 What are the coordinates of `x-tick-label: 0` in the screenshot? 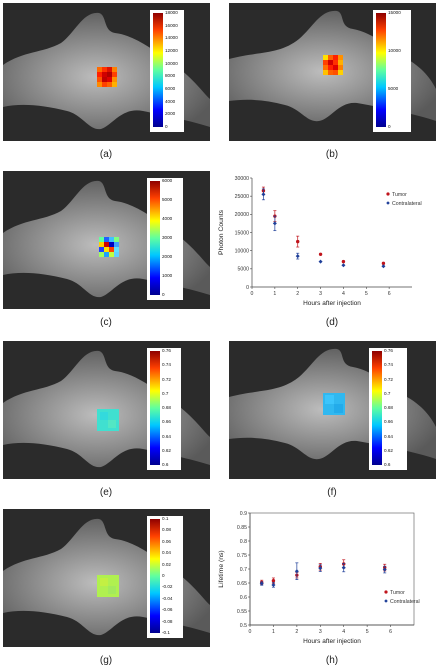 It's located at (250, 632).